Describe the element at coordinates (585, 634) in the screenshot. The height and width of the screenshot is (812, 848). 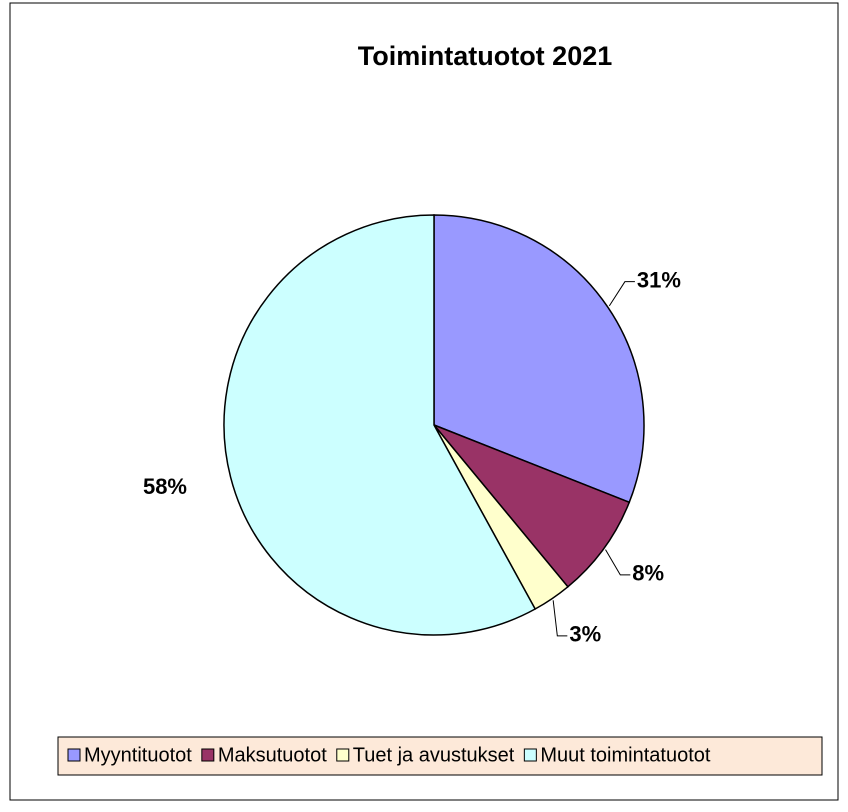
I see `data-label: 3%` at that location.